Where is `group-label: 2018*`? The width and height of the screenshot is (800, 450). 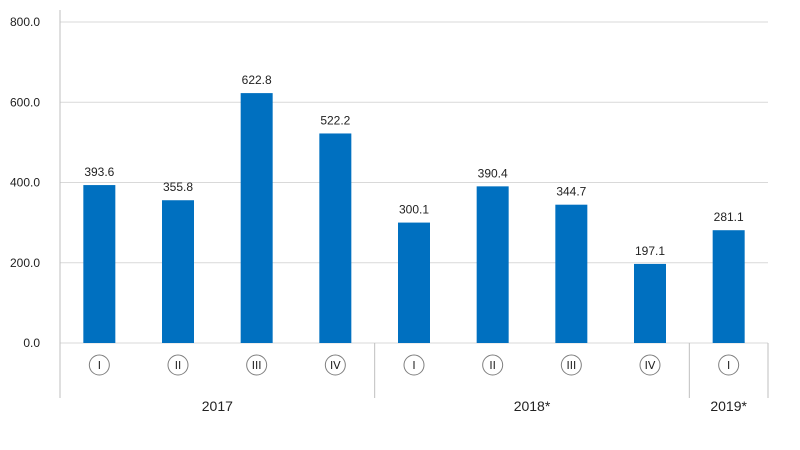
group-label: 2018* is located at coordinates (532, 406).